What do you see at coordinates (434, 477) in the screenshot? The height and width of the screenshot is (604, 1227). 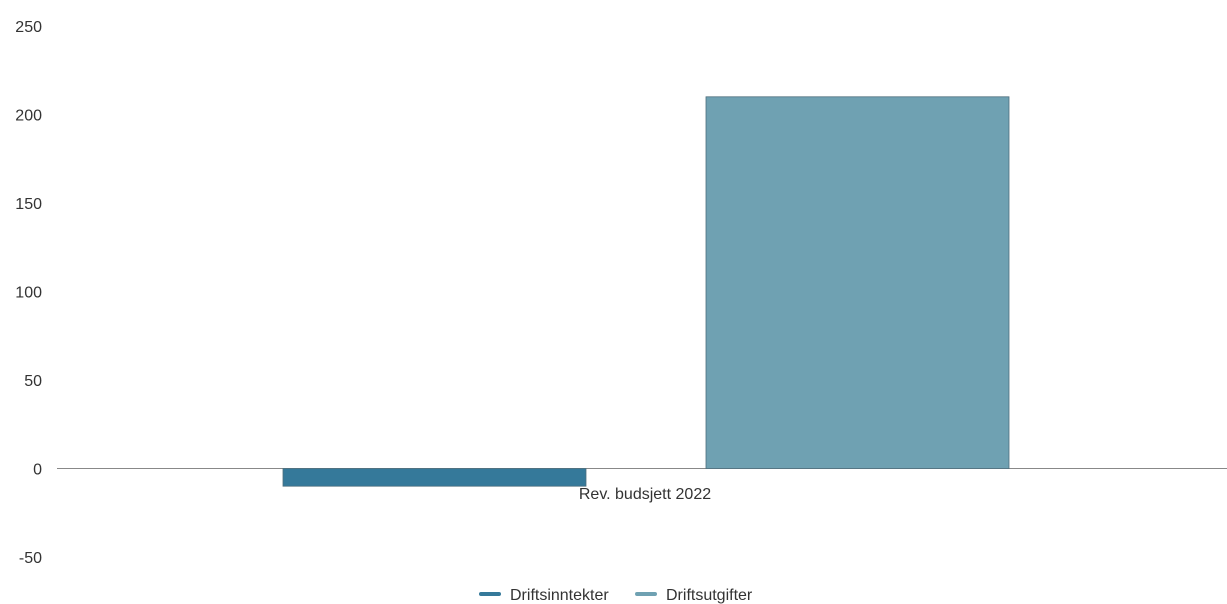 I see `bar-driftsinntekter` at bounding box center [434, 477].